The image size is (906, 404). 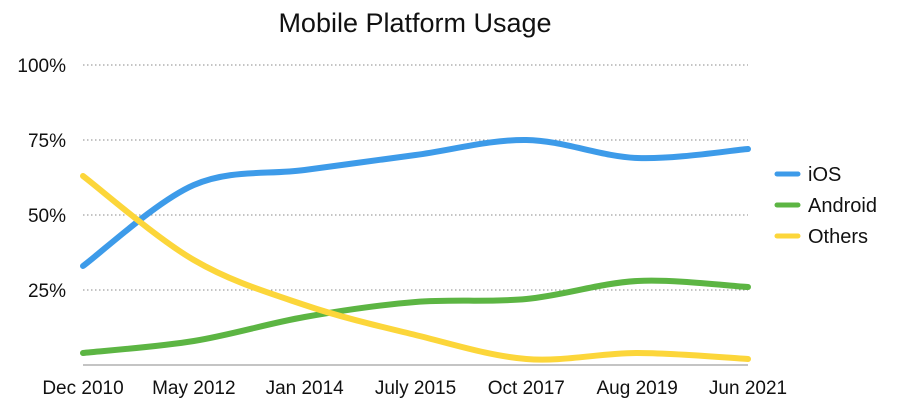 I want to click on y-tick-label: 100%, so click(x=41, y=66).